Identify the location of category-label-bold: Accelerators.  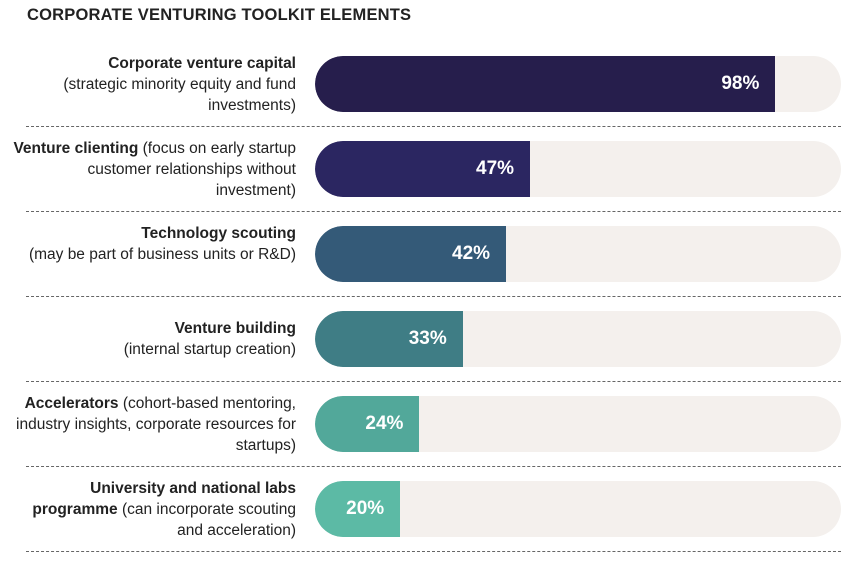
(71, 403).